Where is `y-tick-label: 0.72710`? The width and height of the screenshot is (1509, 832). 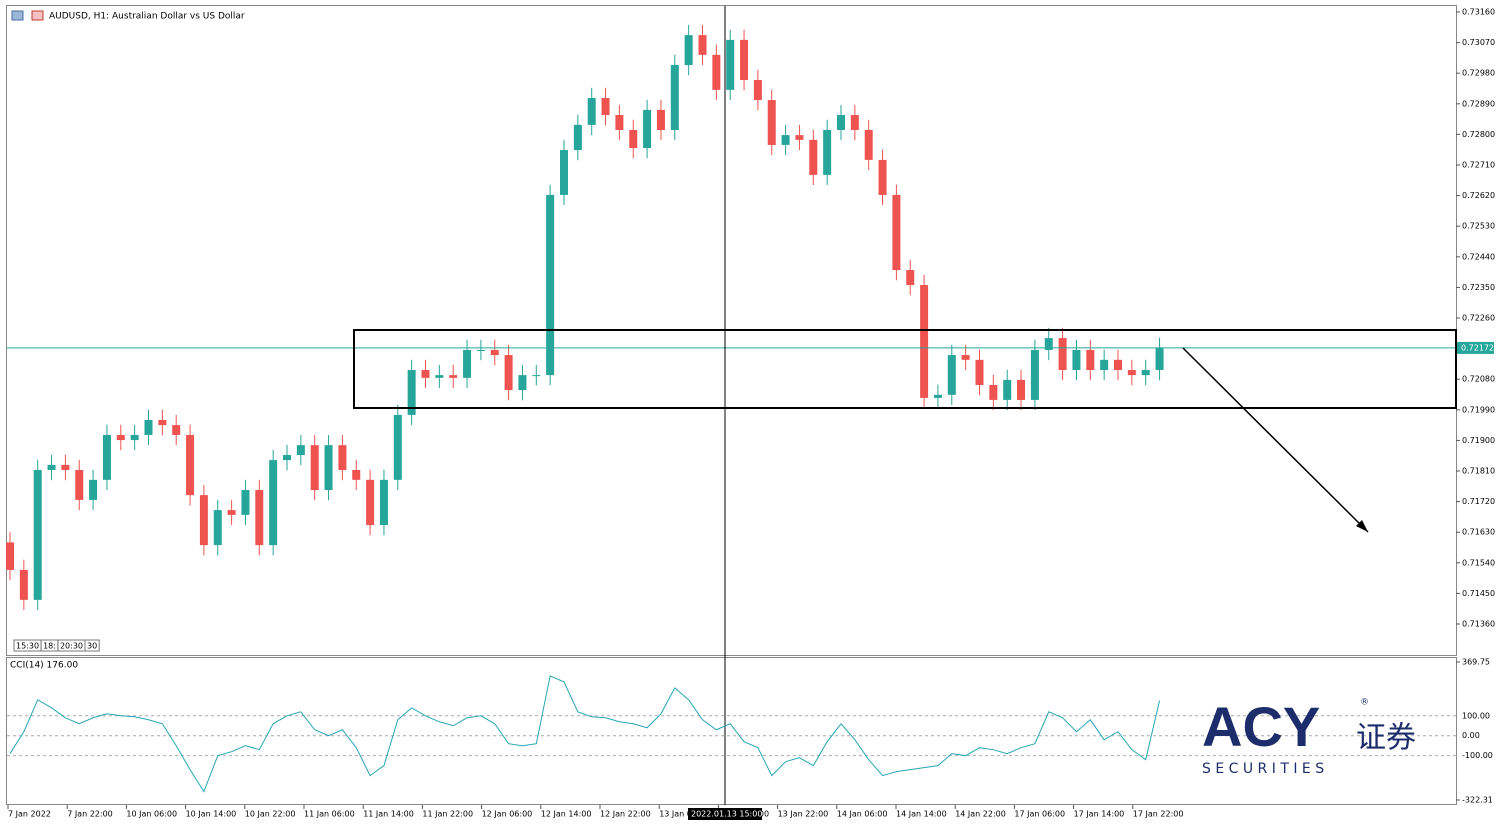 y-tick-label: 0.72710 is located at coordinates (1478, 165).